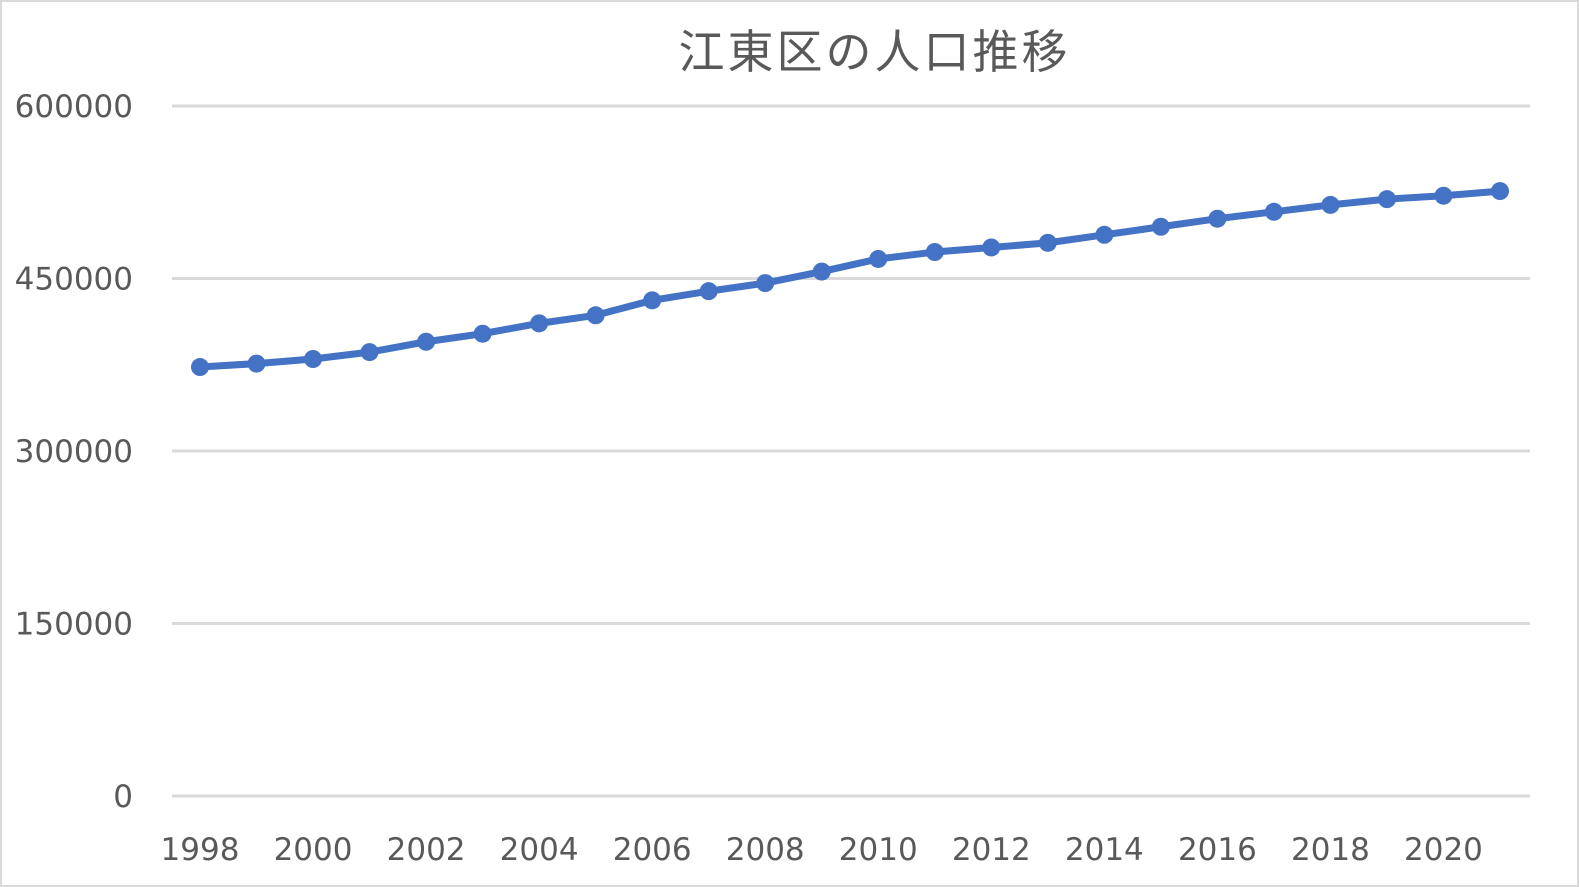  Describe the element at coordinates (1330, 850) in the screenshot. I see `x-tick-label: 2018` at that location.